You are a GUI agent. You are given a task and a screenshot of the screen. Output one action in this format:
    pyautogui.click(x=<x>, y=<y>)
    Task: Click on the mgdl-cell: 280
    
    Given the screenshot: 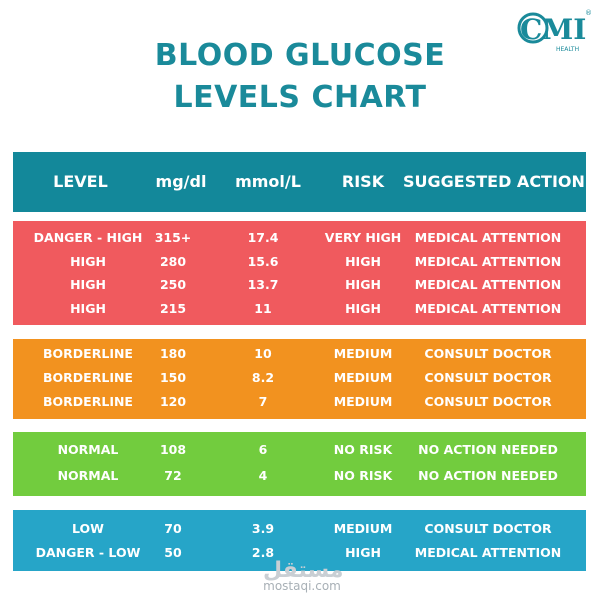 What is the action you would take?
    pyautogui.click(x=173, y=261)
    